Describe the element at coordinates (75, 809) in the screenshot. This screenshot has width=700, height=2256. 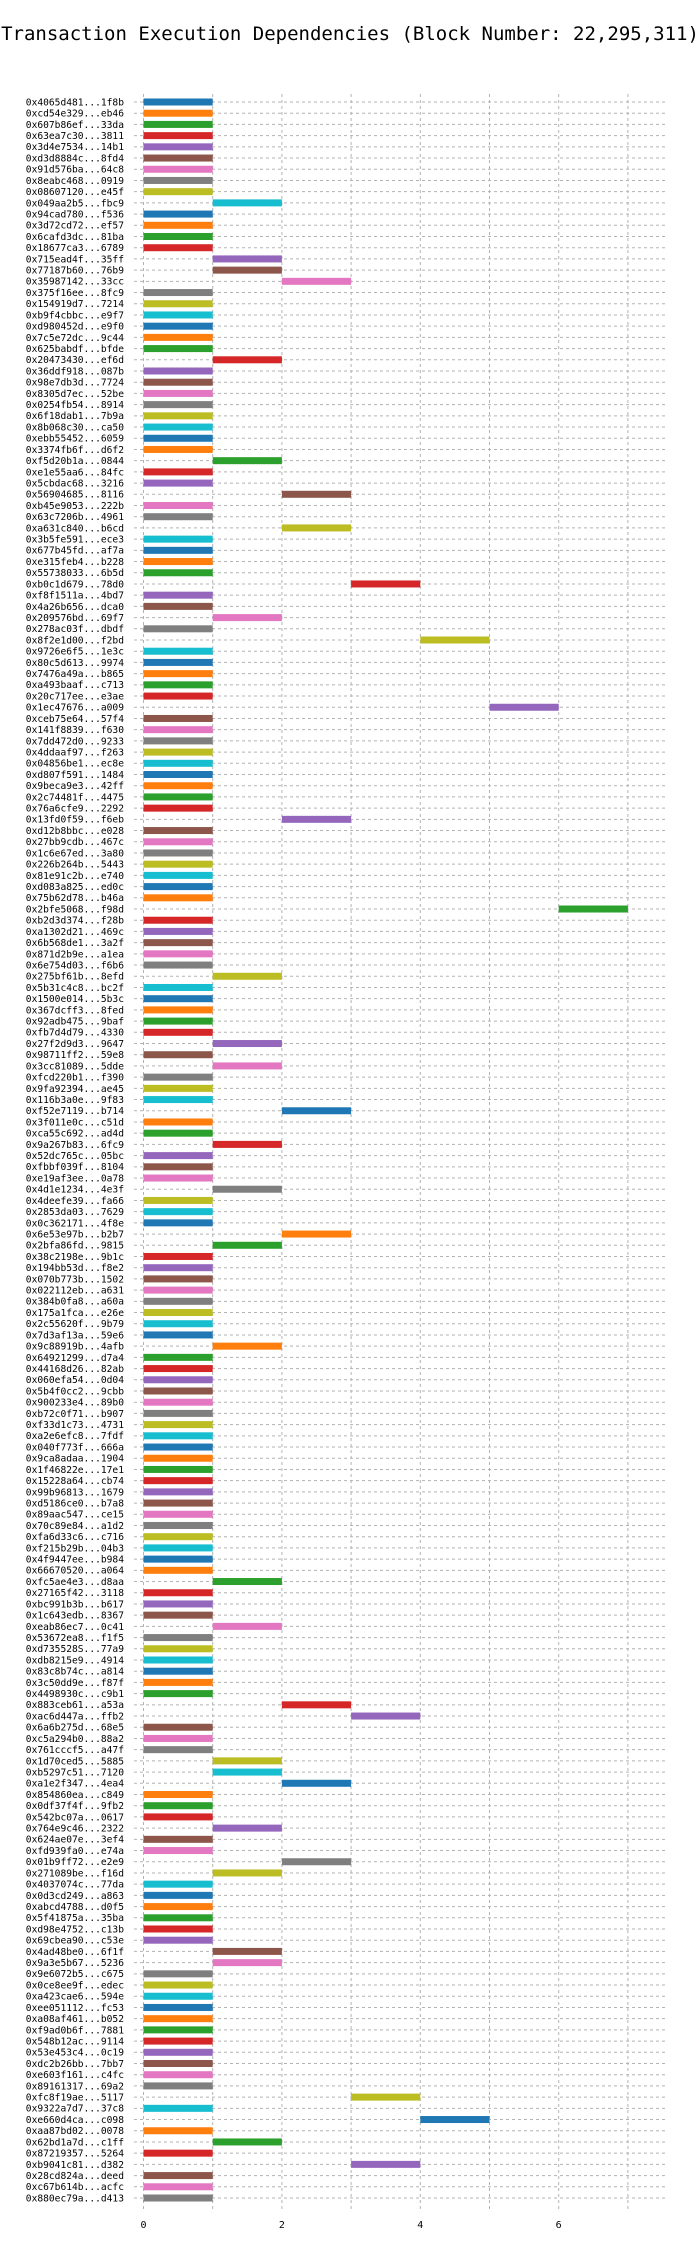
I see `y-tick-label: 0x76a6cfe9...2292` at that location.